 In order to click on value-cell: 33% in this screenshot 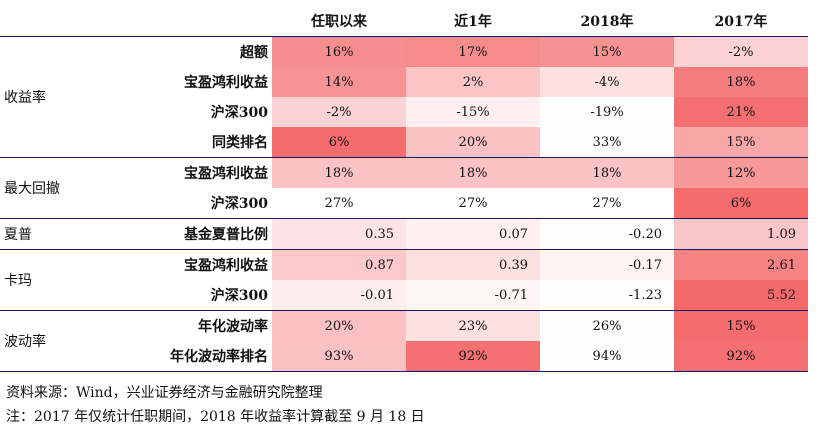, I will do `click(607, 142)`.